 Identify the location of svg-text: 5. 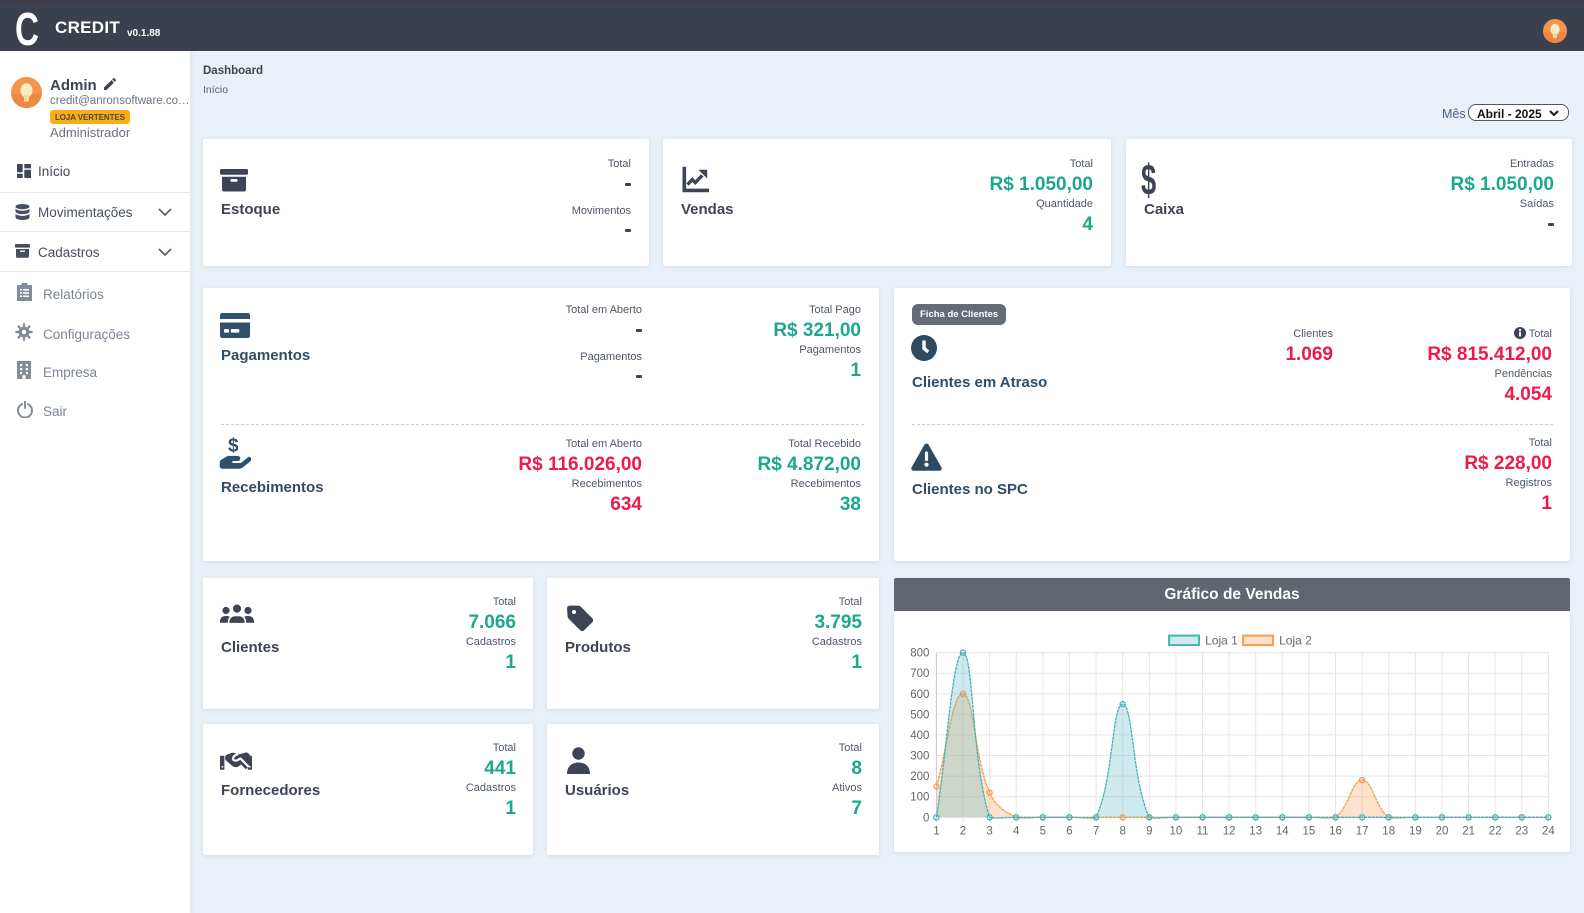
(1043, 831).